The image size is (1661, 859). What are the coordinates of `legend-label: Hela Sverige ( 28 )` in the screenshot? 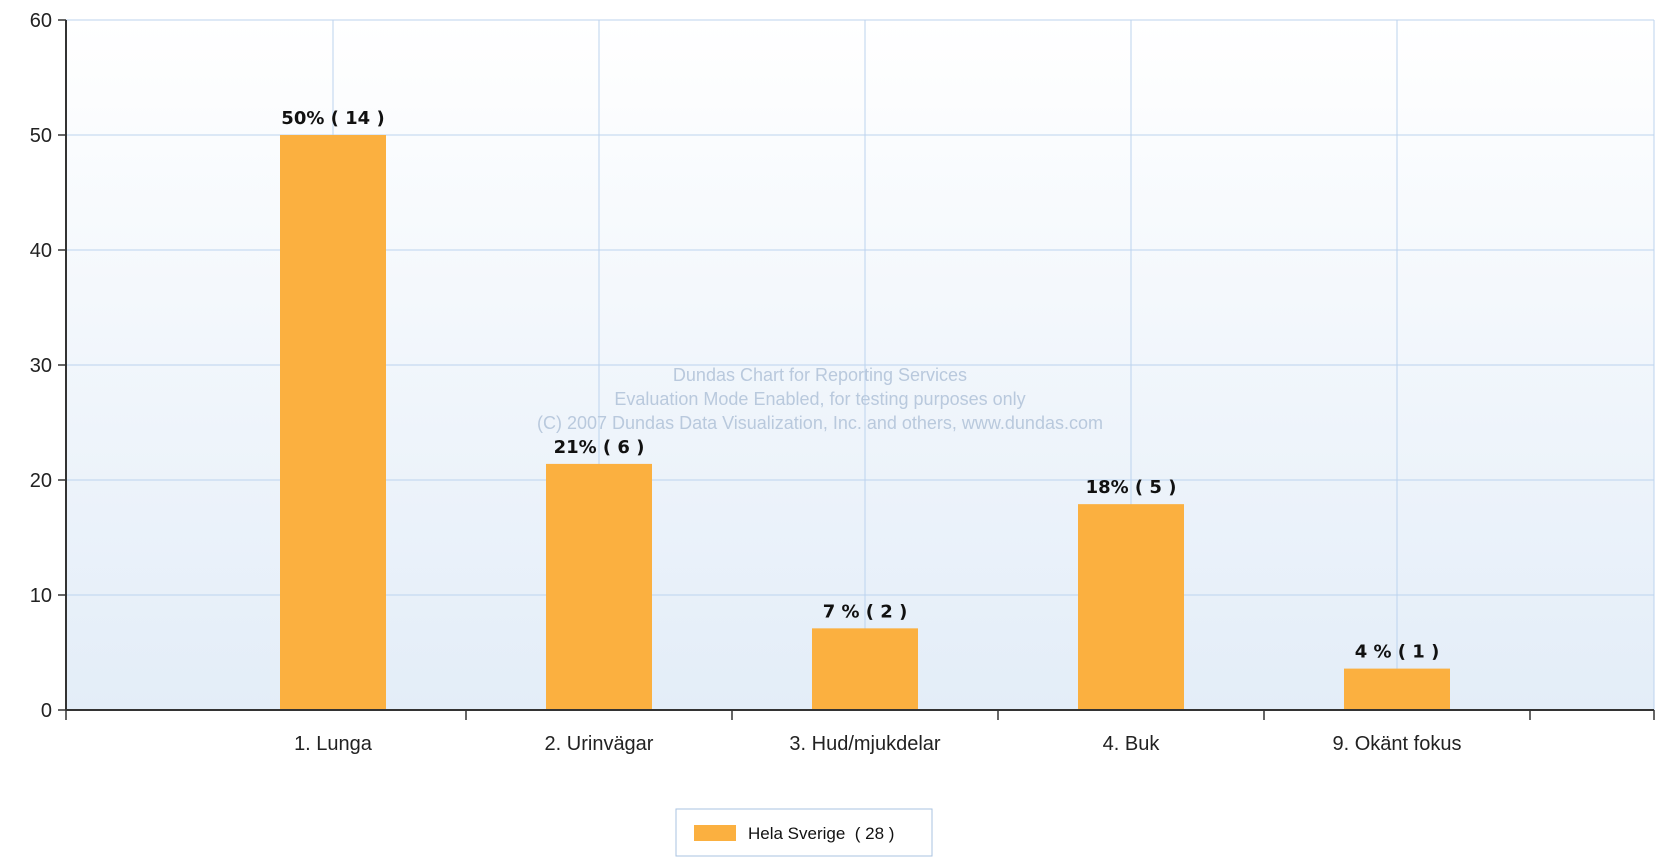 It's located at (821, 833).